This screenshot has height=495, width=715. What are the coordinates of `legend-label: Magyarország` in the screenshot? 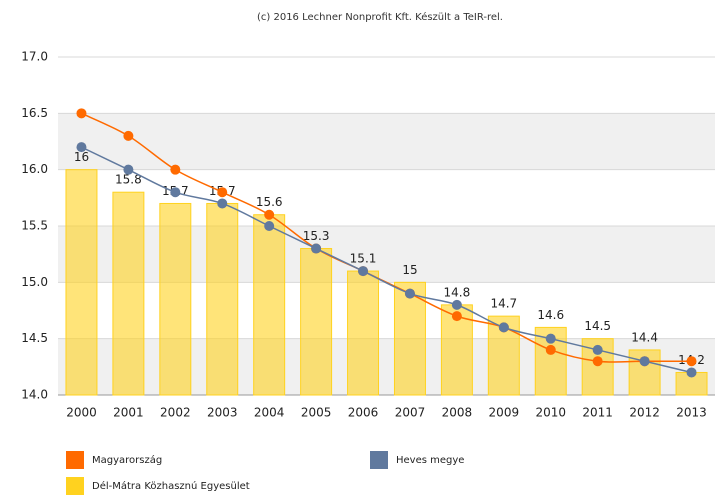 It's located at (127, 460).